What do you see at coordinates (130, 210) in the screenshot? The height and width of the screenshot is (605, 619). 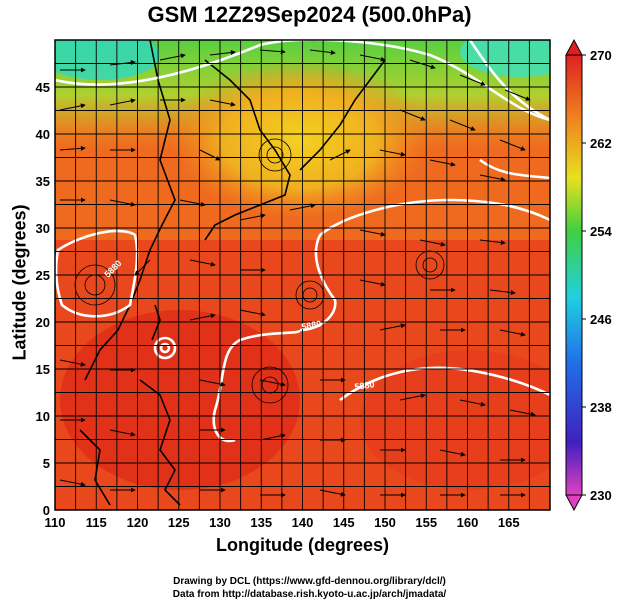 I see `coastline-china` at bounding box center [130, 210].